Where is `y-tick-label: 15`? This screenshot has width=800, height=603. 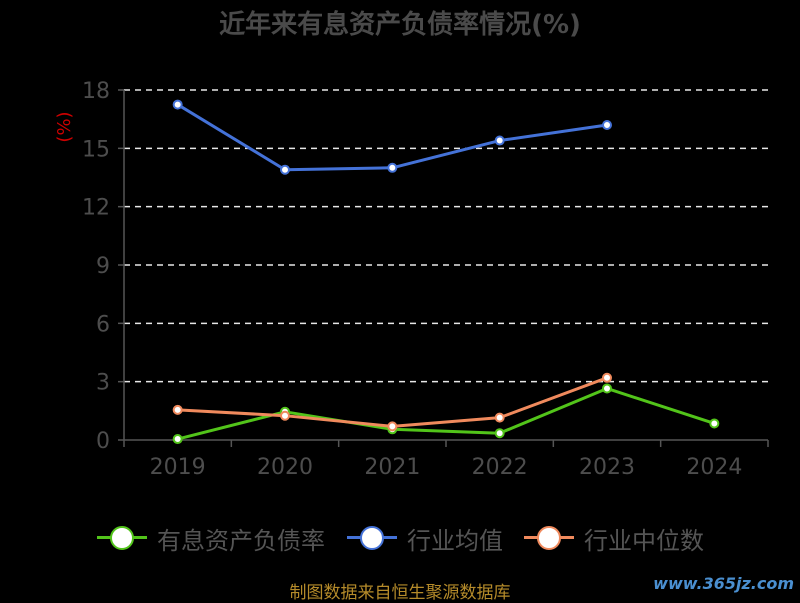 y-tick-label: 15 is located at coordinates (96, 149).